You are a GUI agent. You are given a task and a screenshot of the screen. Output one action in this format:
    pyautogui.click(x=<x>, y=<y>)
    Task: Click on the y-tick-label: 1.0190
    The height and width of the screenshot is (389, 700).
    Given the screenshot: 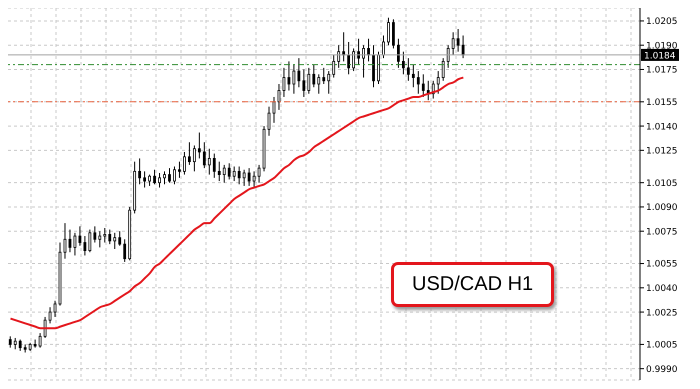 What is the action you would take?
    pyautogui.click(x=662, y=46)
    